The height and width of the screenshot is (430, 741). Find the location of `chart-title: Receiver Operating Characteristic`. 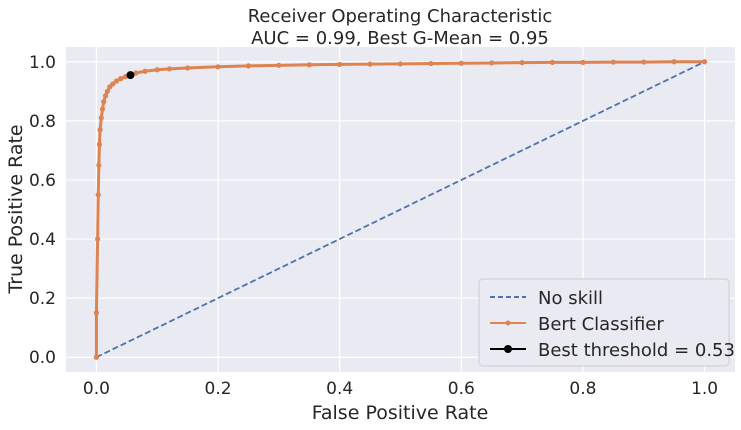

chart-title: Receiver Operating Characteristic is located at coordinates (400, 16).